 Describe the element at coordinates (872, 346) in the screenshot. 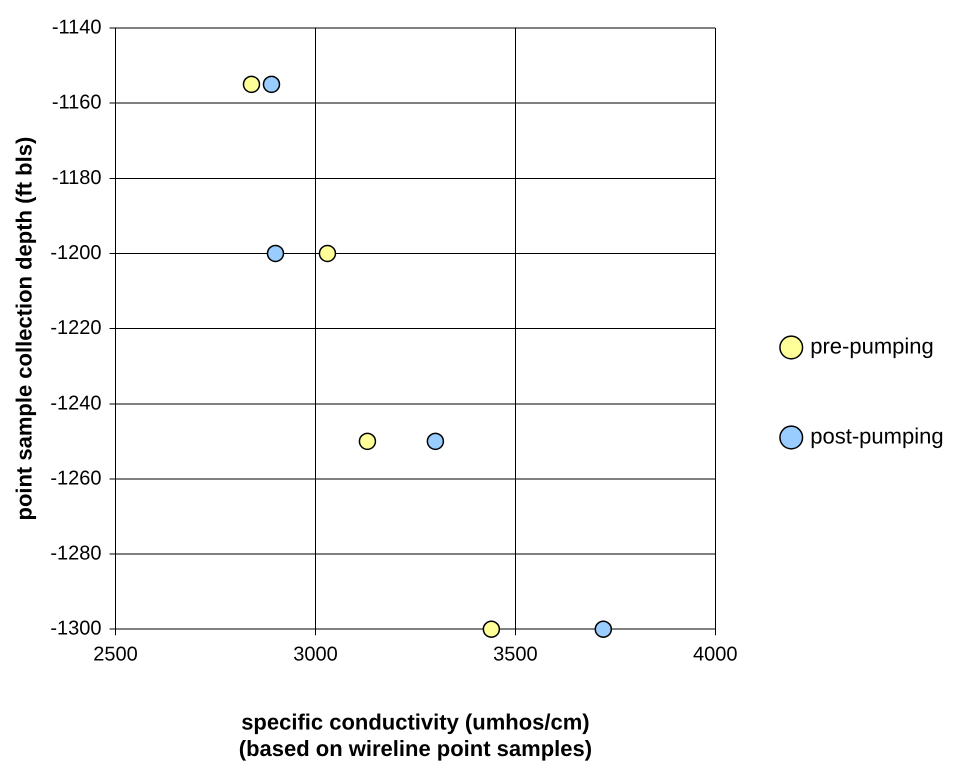

I see `legend-label: pre-pumping` at that location.